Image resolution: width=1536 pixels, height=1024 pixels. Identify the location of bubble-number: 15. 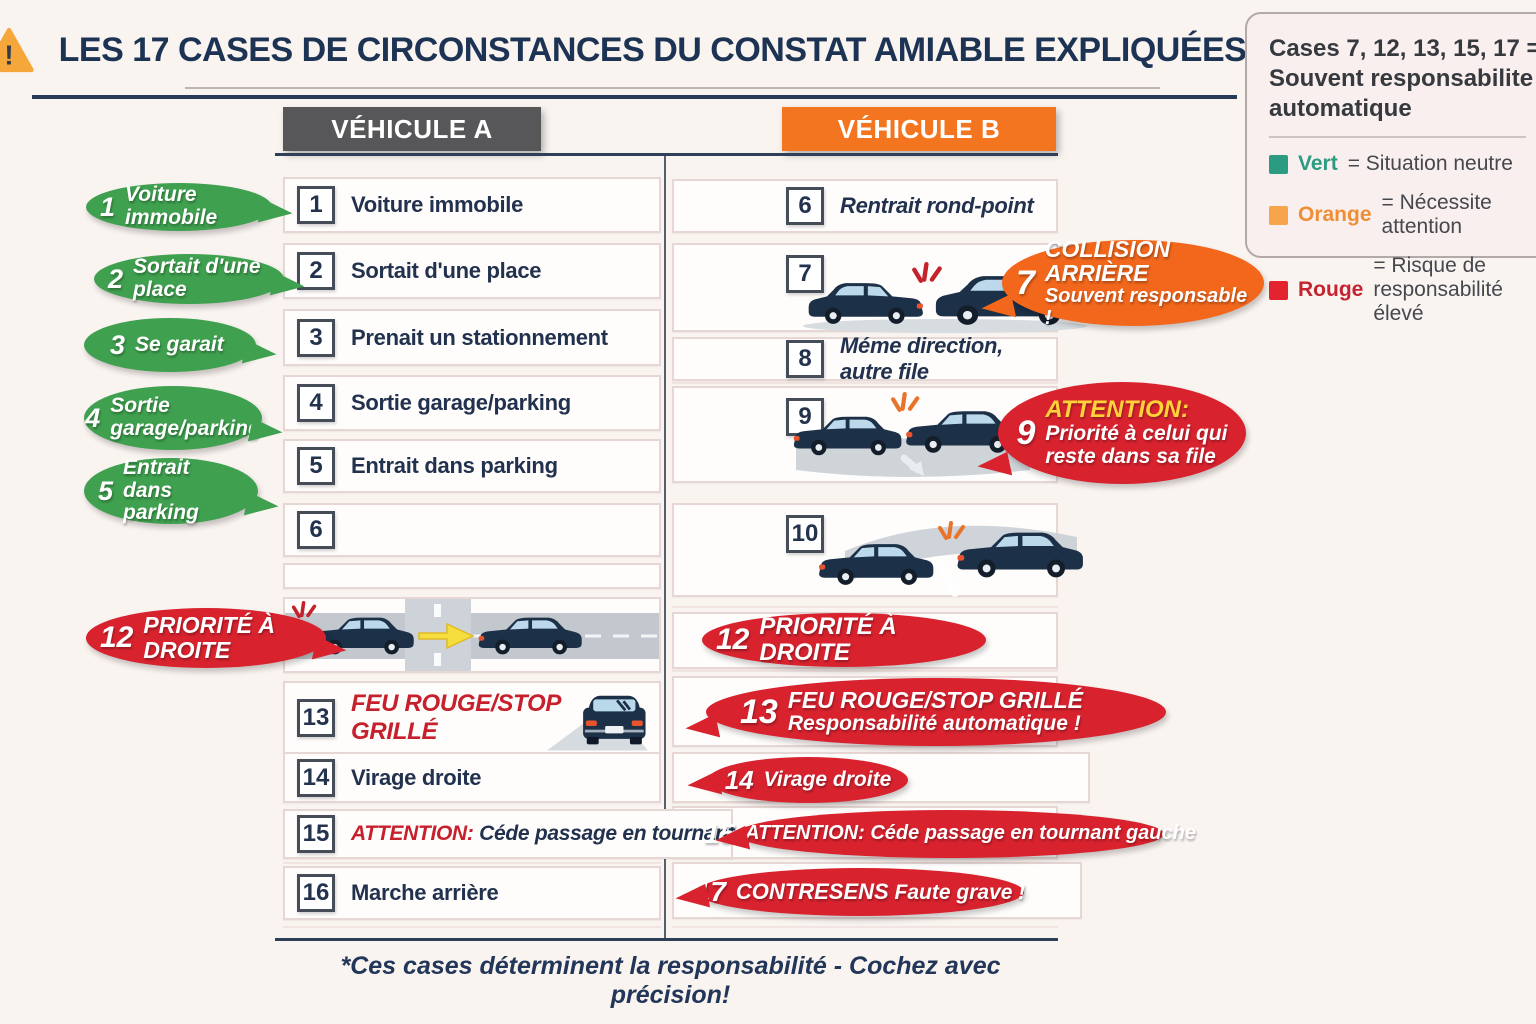
(720, 833).